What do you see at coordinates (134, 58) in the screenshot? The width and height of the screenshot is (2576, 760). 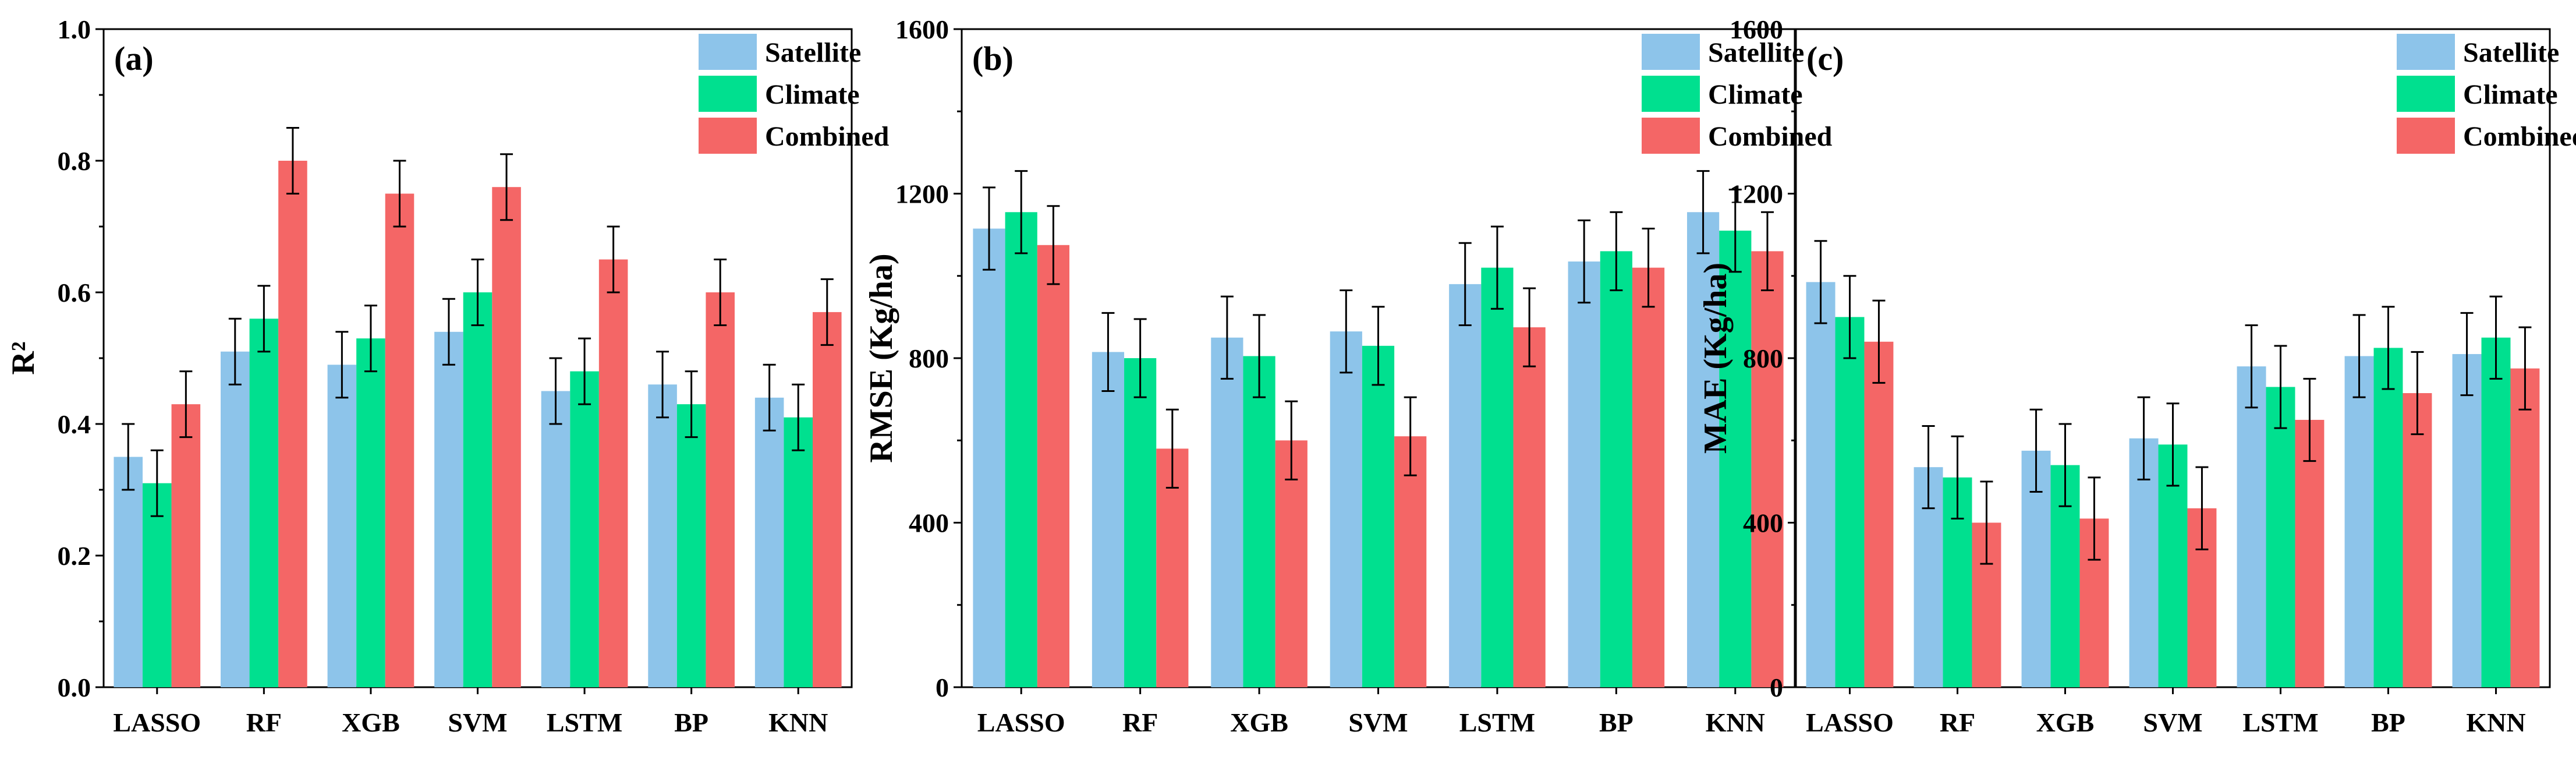 I see `panel-label: (a)` at bounding box center [134, 58].